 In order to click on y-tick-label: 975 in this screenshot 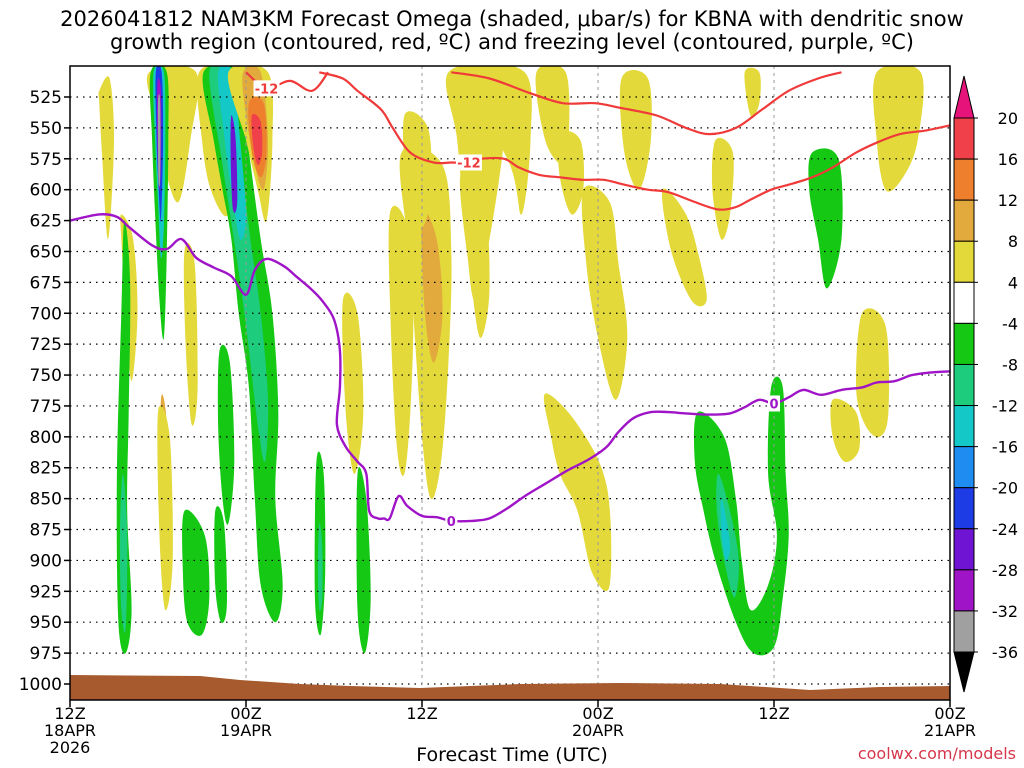, I will do `click(46, 654)`.